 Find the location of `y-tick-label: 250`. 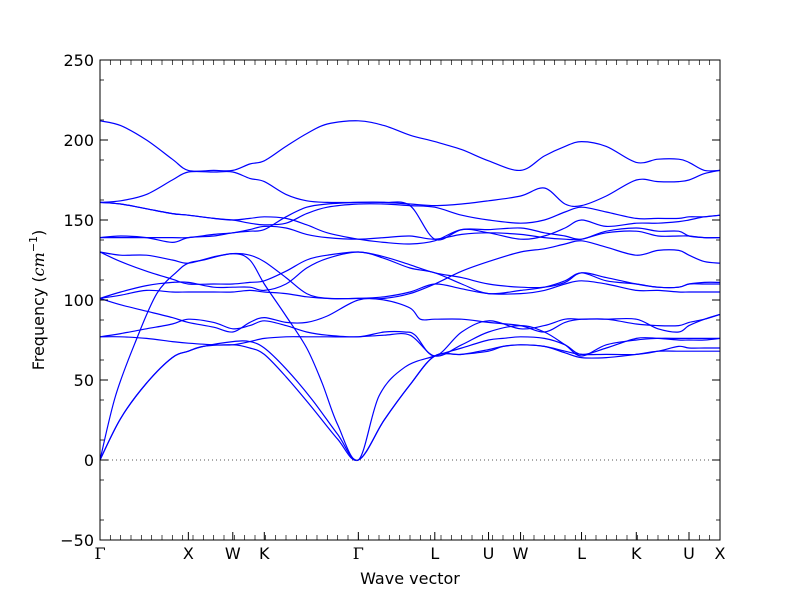

y-tick-label: 250 is located at coordinates (78, 60).